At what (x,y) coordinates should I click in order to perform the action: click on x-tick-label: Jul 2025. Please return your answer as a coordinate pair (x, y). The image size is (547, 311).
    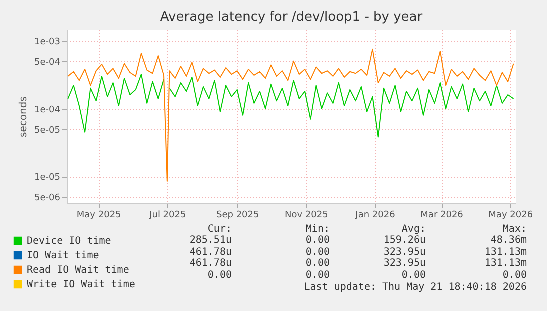
    Looking at the image, I should click on (167, 215).